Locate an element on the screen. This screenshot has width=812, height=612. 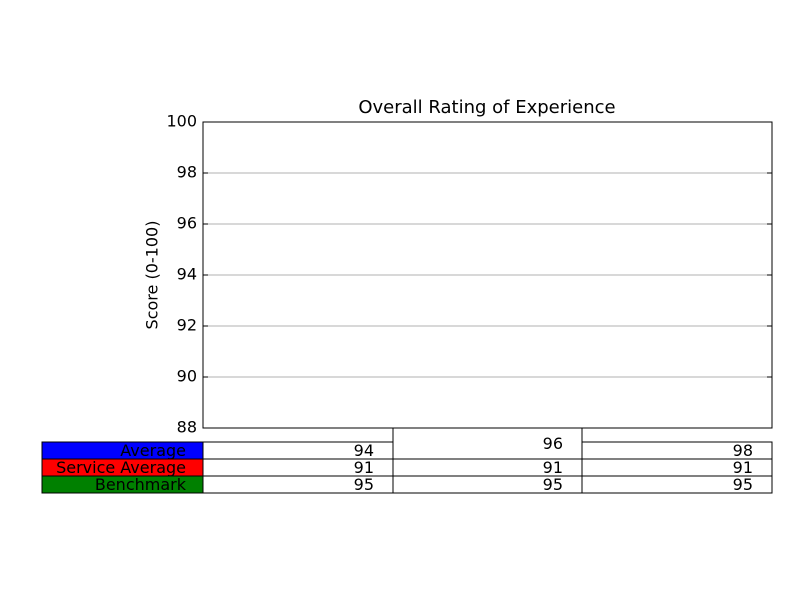
y-tick-label: 92 is located at coordinates (187, 325).